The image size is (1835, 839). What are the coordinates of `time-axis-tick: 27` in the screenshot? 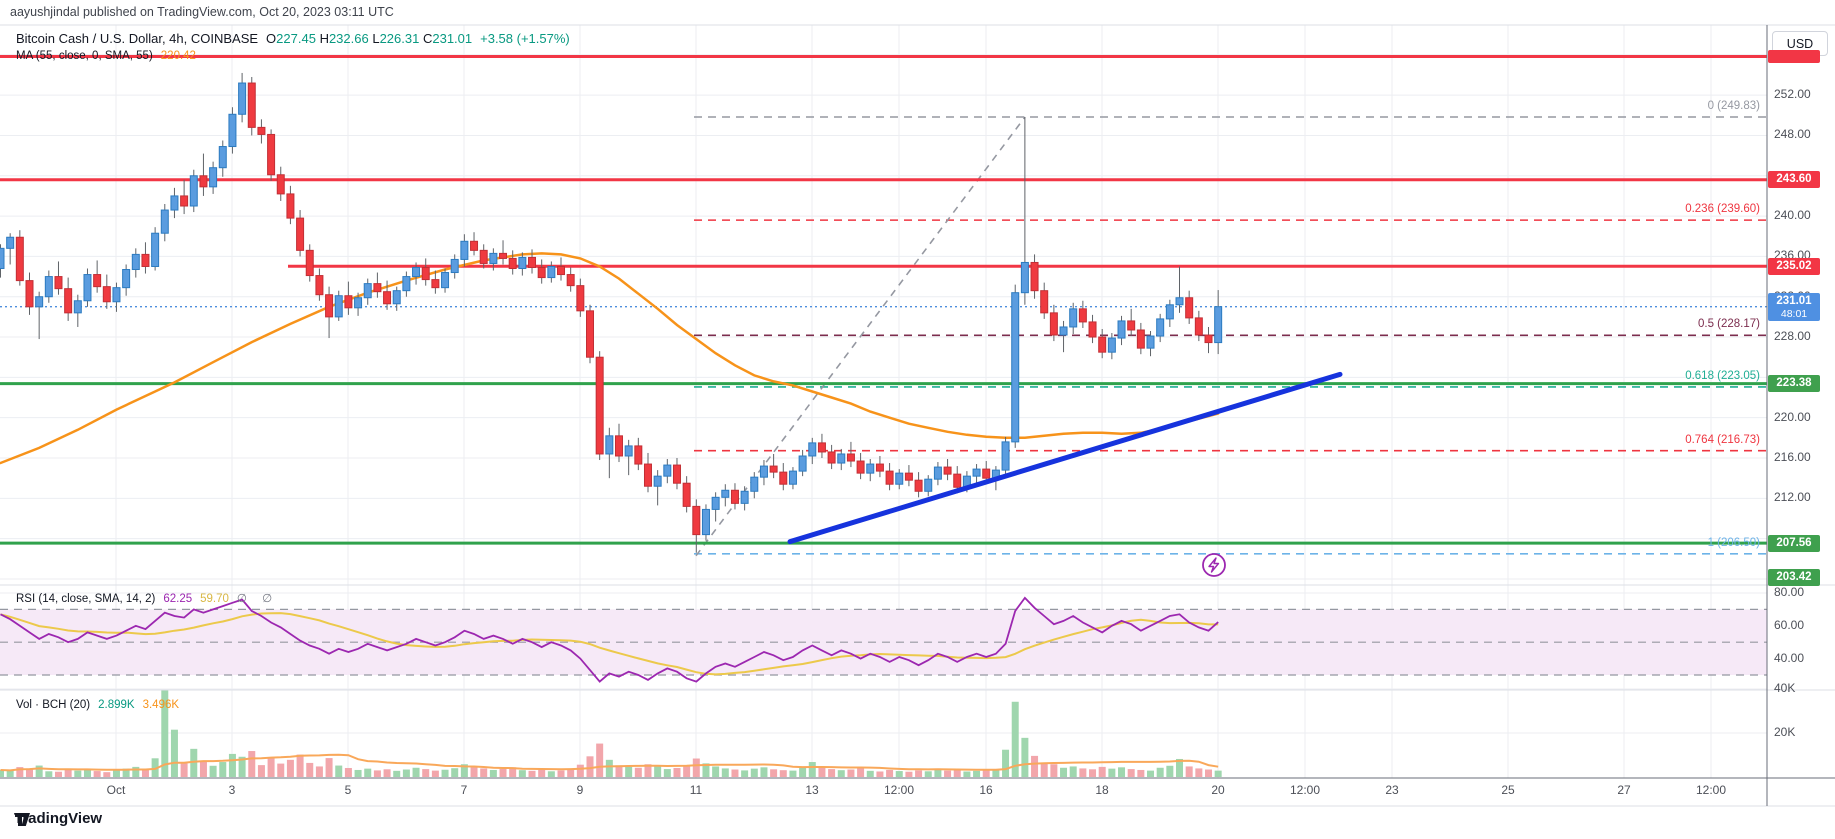 It's located at (1624, 790).